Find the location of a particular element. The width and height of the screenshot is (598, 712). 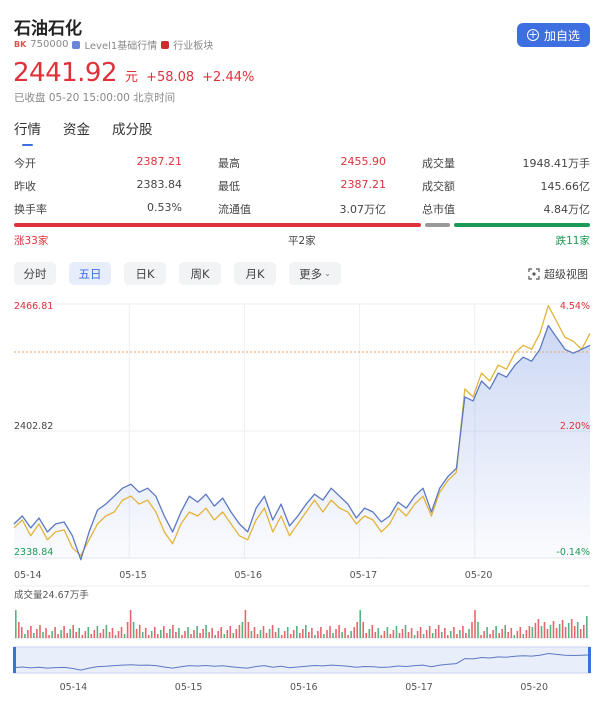

price-unit: 元 is located at coordinates (132, 77).